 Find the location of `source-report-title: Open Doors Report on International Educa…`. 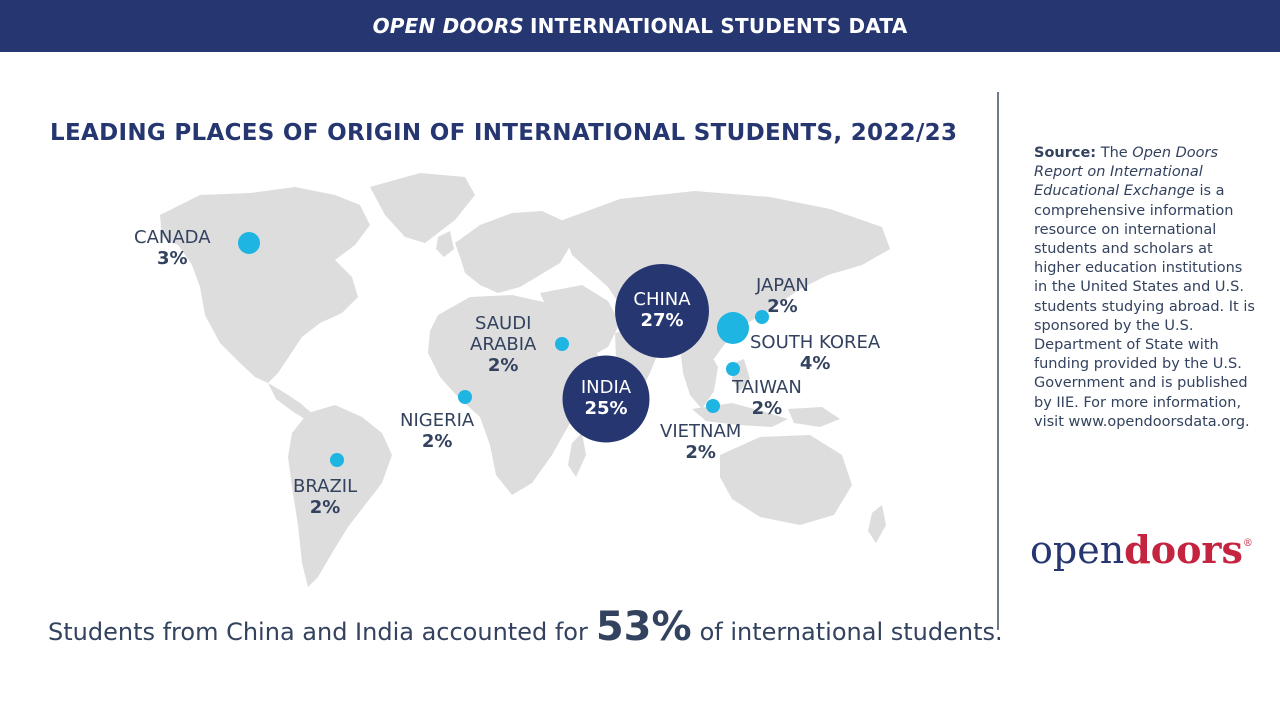

source-report-title: Open Doors Report on International Educa… is located at coordinates (1126, 172).